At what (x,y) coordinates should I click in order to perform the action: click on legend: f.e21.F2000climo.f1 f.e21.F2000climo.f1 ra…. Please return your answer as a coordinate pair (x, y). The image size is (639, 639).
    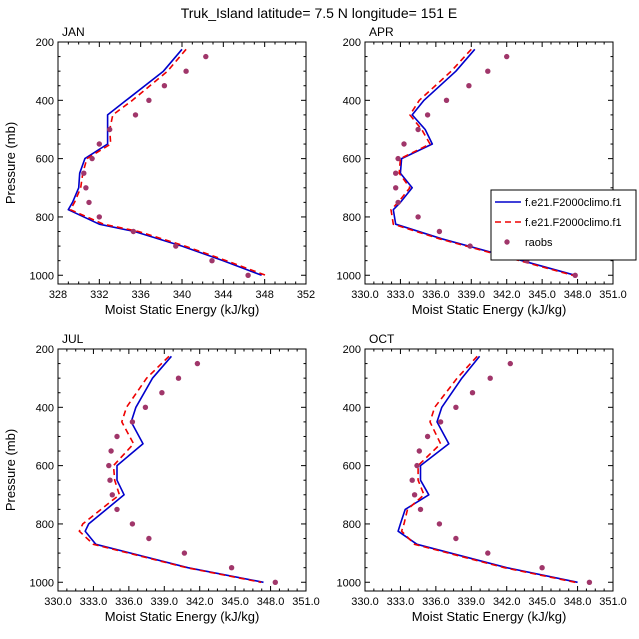
    Looking at the image, I should click on (563, 225).